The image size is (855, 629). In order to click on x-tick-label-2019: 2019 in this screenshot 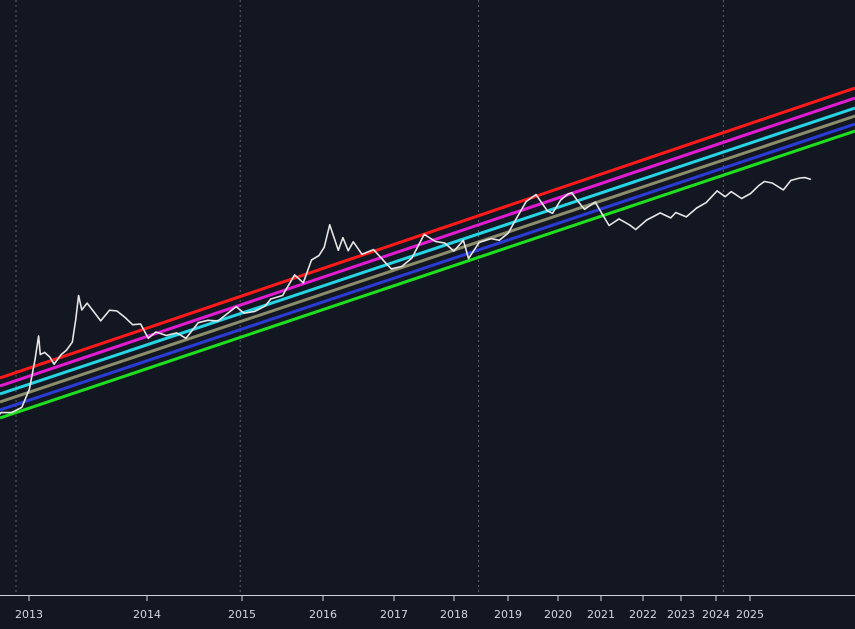, I will do `click(508, 614)`.